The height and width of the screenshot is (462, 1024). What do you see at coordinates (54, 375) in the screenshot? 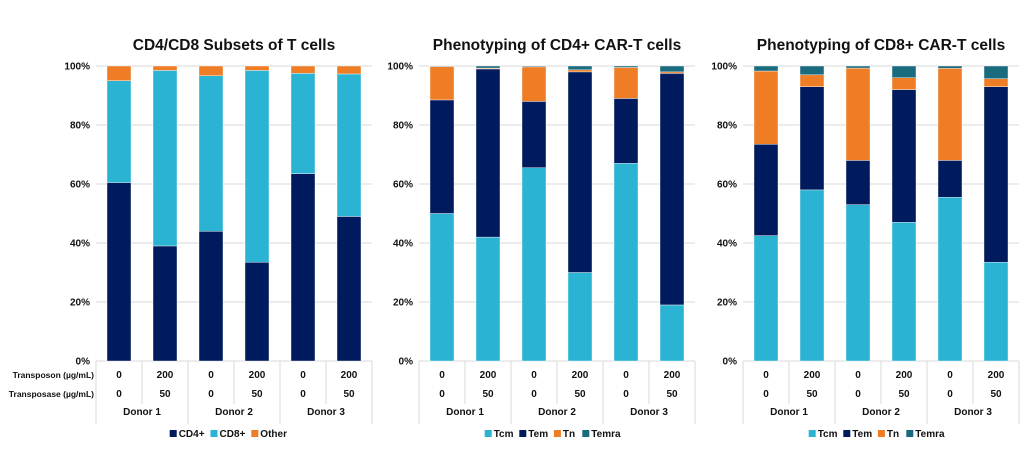
I see `transposon-row-label: Transposon (µg/mL)` at bounding box center [54, 375].